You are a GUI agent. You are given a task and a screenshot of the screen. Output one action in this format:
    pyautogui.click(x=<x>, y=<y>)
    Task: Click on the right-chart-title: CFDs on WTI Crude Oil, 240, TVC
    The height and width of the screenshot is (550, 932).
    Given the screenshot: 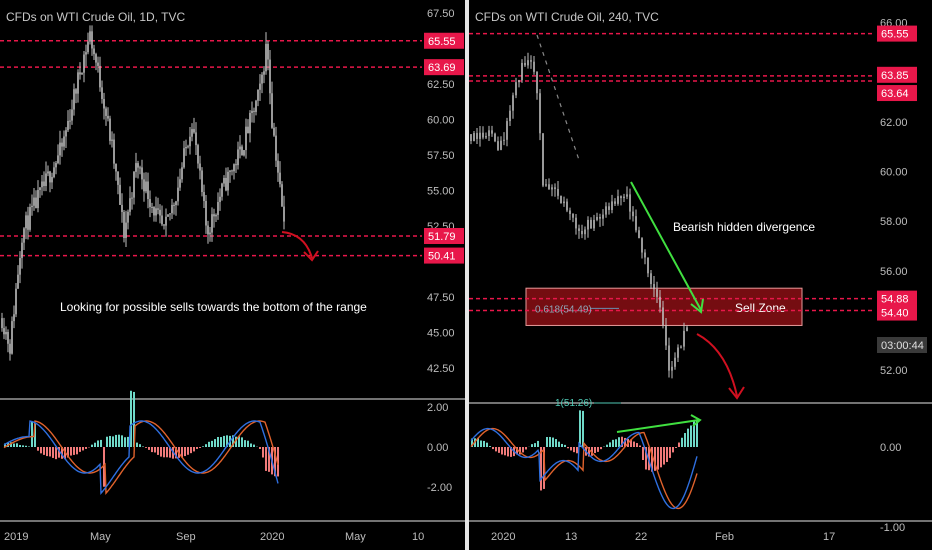 What is the action you would take?
    pyautogui.click(x=567, y=17)
    